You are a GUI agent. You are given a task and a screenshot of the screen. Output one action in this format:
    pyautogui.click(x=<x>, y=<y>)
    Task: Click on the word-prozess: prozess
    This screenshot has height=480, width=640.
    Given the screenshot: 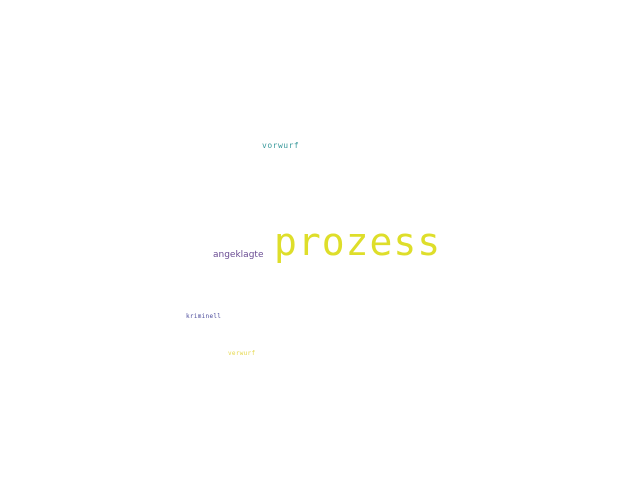 What is the action you would take?
    pyautogui.click(x=358, y=242)
    